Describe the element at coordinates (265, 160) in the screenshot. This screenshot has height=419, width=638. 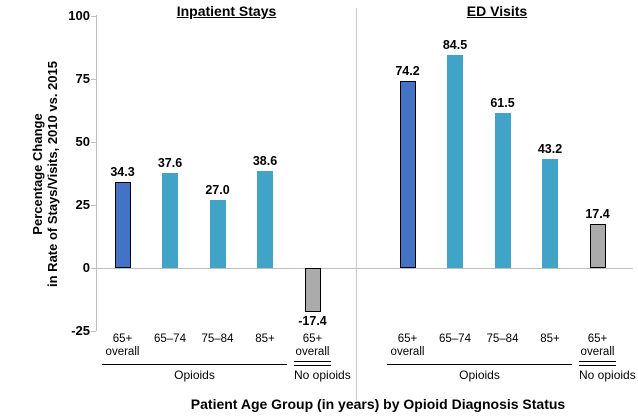
I see `bar-value-label: 38.6` at that location.